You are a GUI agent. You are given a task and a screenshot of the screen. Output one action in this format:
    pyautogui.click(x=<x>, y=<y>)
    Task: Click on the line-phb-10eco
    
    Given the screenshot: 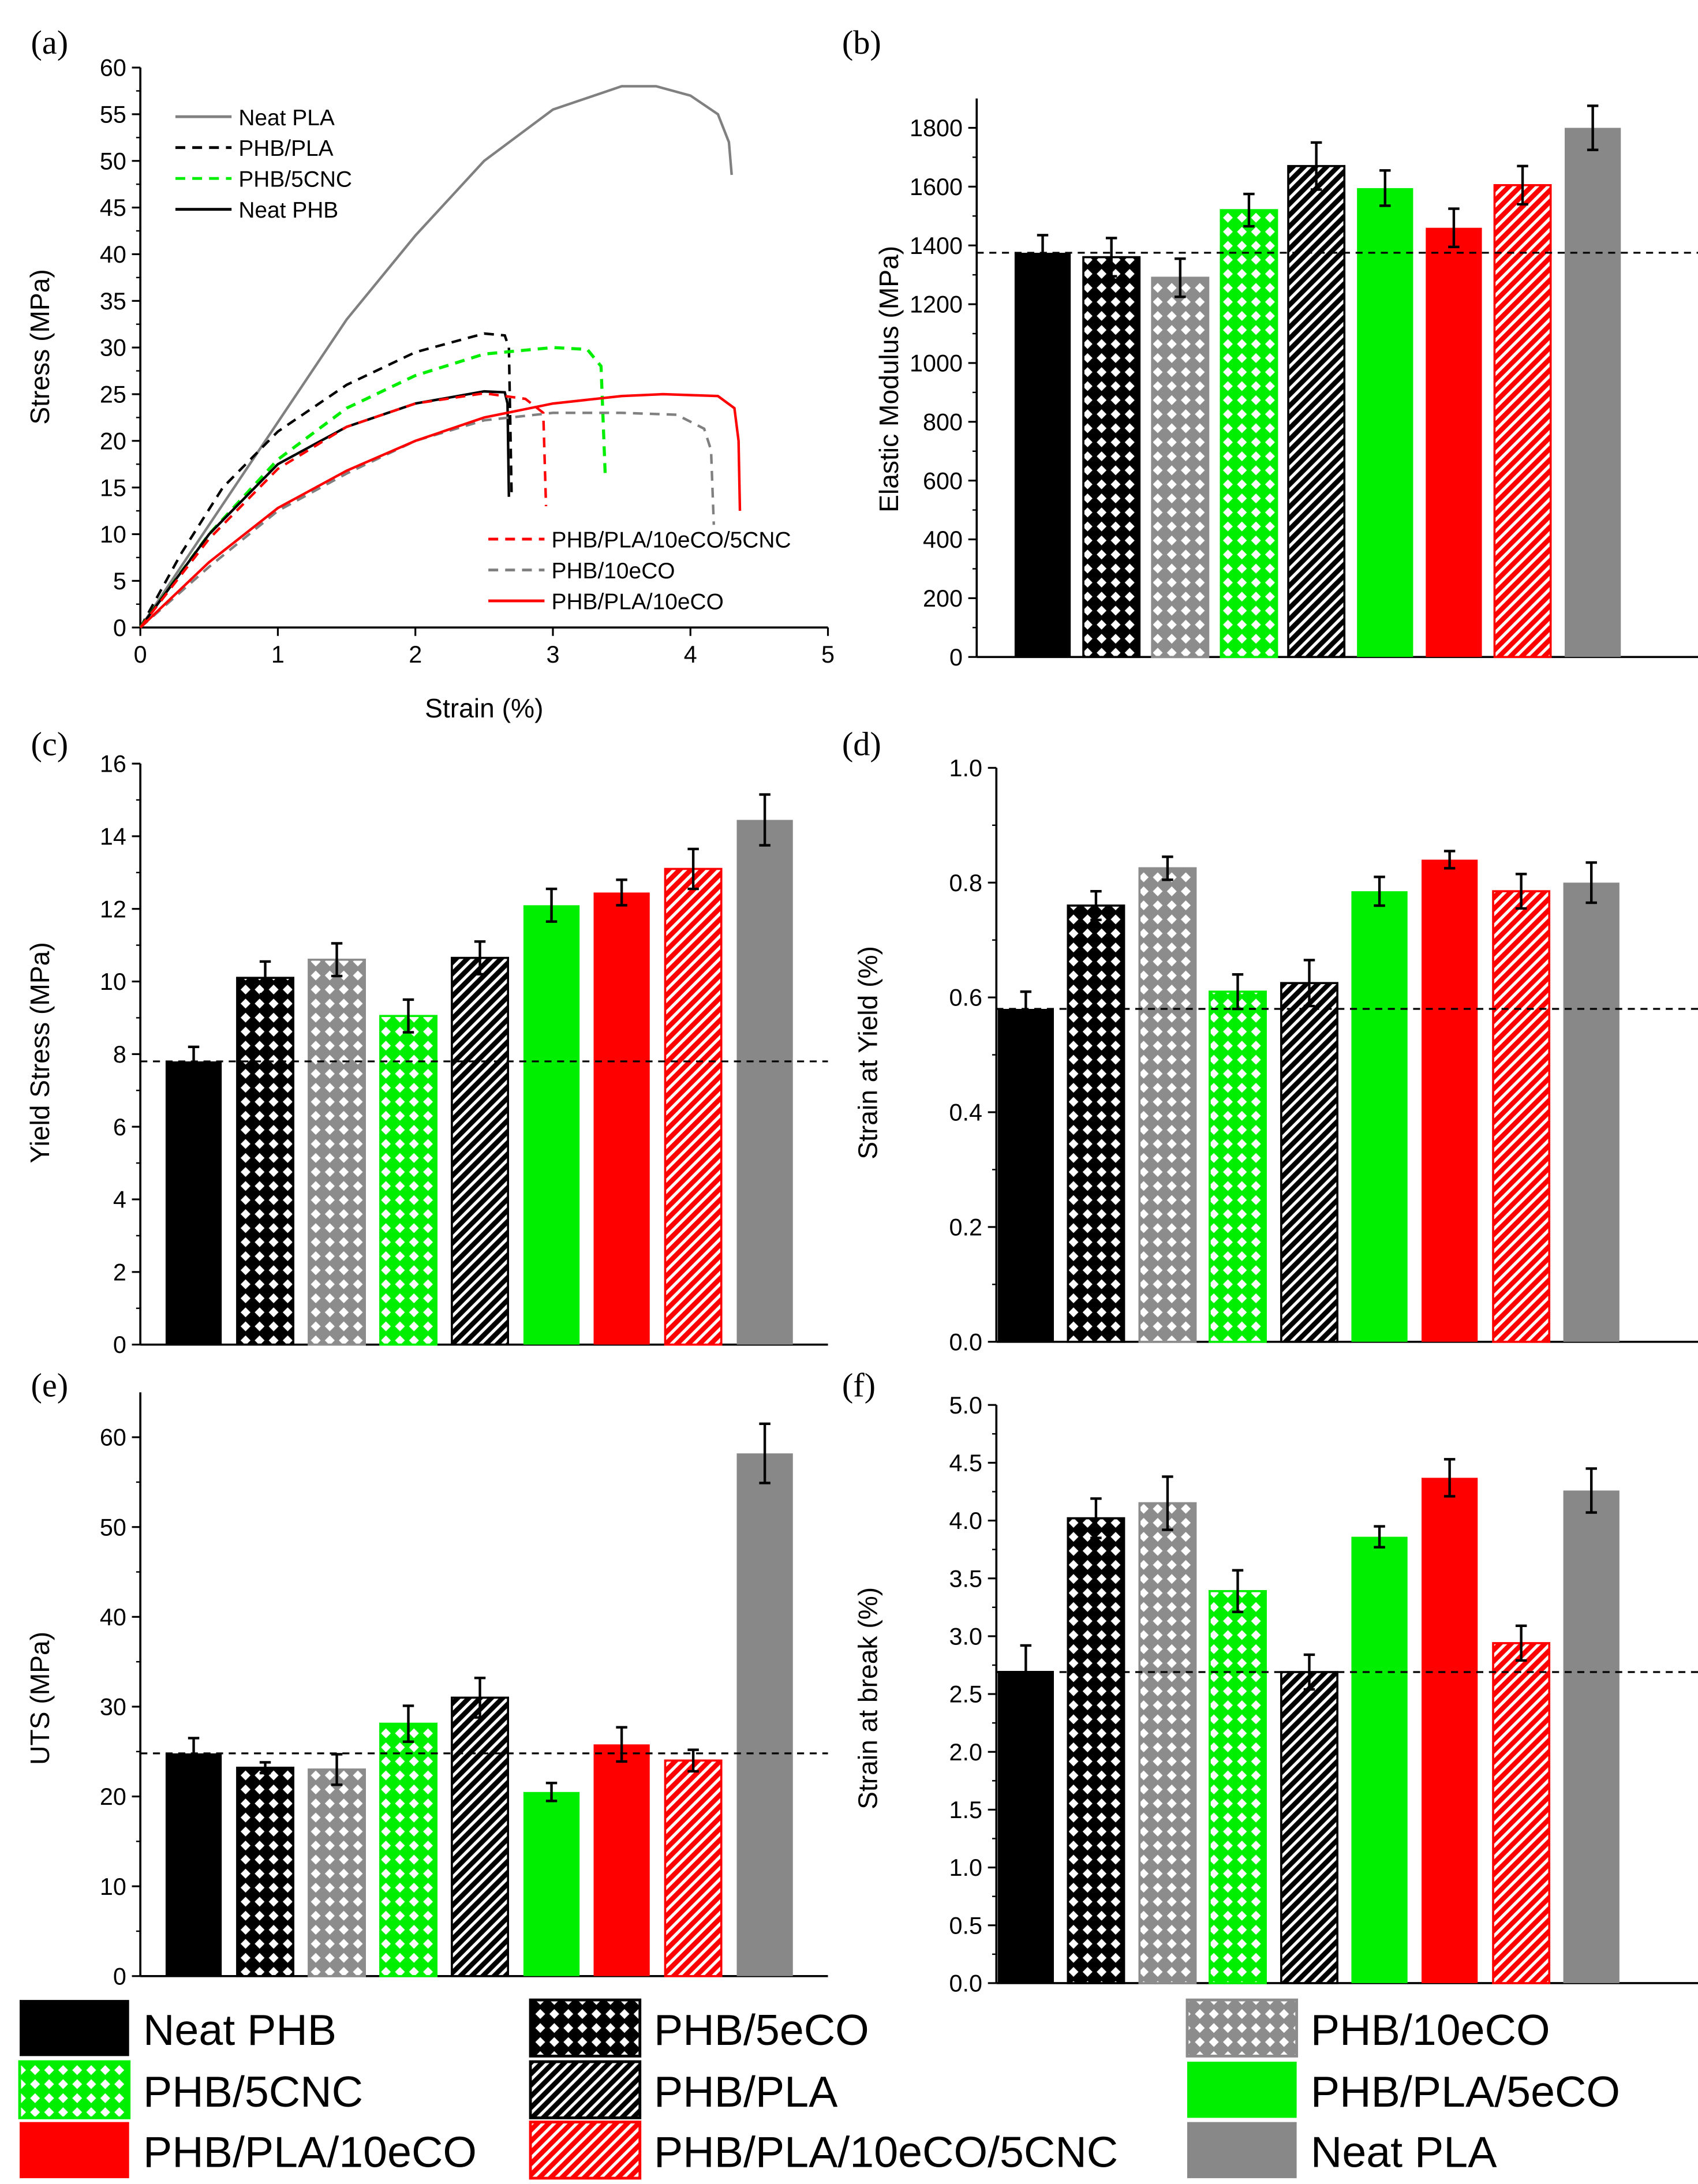 What is the action you would take?
    pyautogui.click(x=427, y=520)
    